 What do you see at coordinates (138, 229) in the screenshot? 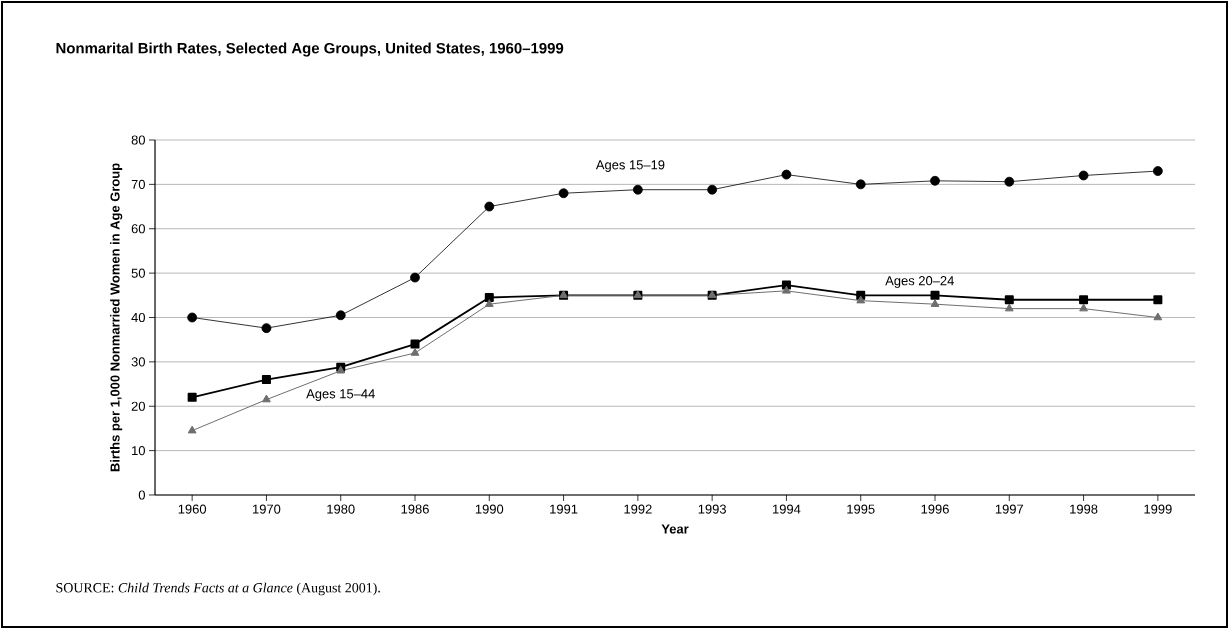
I see `y-tick-label: 60` at bounding box center [138, 229].